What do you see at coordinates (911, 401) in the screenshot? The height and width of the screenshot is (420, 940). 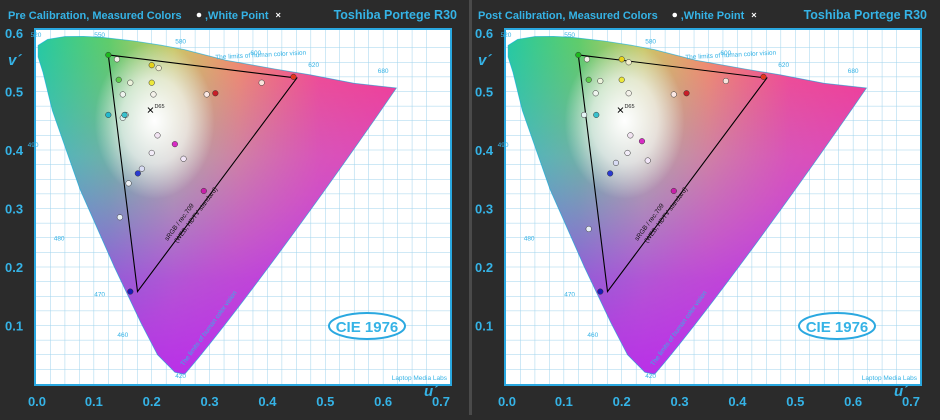 I see `x-tick-label: 0.7` at bounding box center [911, 401].